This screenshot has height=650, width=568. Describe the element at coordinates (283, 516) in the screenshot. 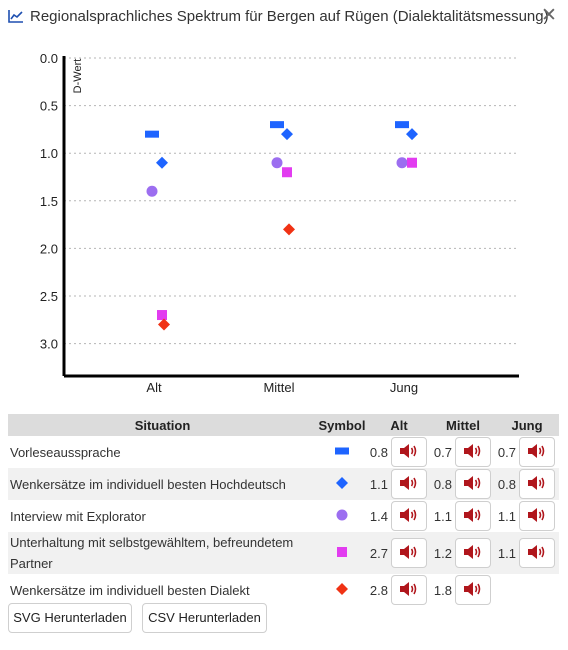

I see `table-row: Interview mit Explorator 1.4 1.1 1.1` at that location.